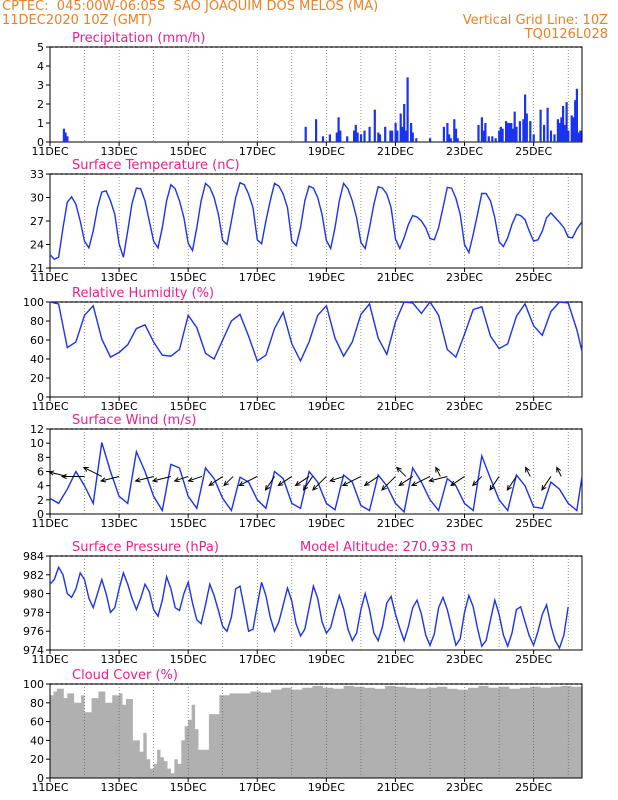 The width and height of the screenshot is (618, 800). I want to click on wind-ytick-label: 12, so click(37, 429).